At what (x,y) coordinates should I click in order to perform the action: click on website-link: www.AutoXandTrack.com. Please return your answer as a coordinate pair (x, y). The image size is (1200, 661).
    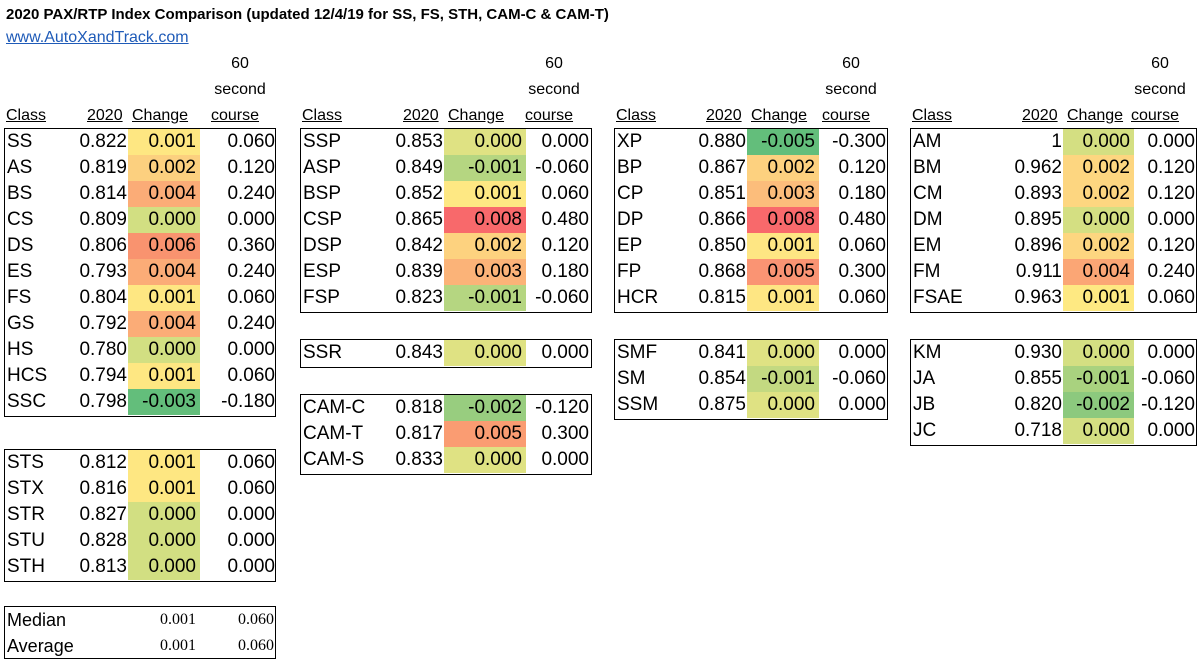
    Looking at the image, I should click on (97, 37).